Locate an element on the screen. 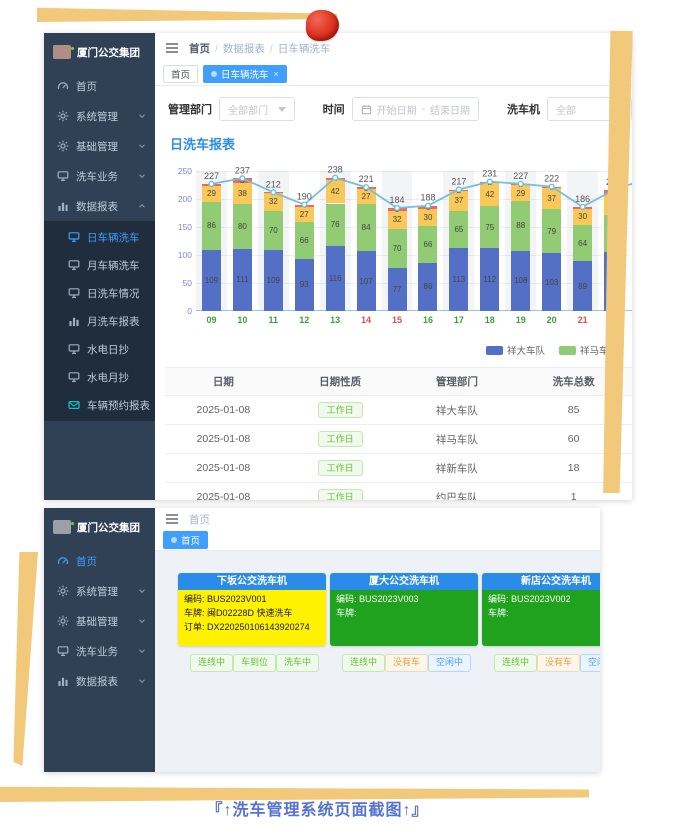 This screenshot has height=838, width=675. bar-value-label: 79 is located at coordinates (552, 231).